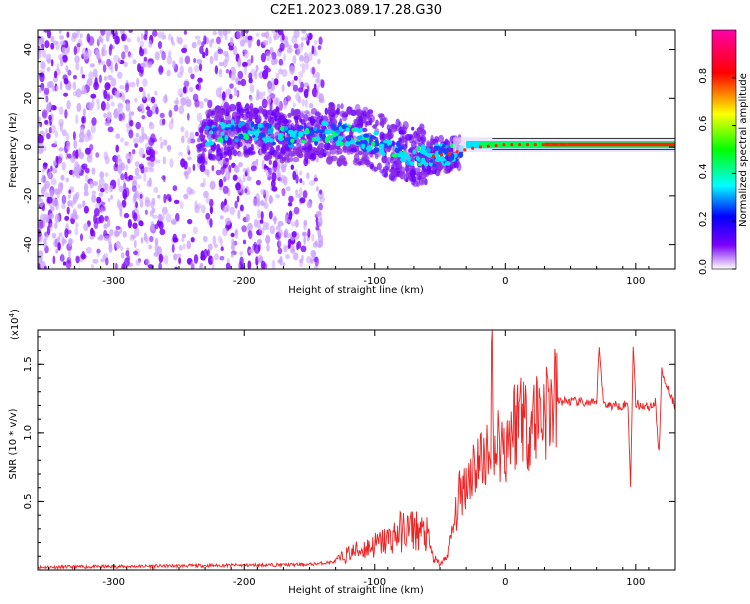 The width and height of the screenshot is (750, 604). I want to click on x-tick-label: -200, so click(244, 582).